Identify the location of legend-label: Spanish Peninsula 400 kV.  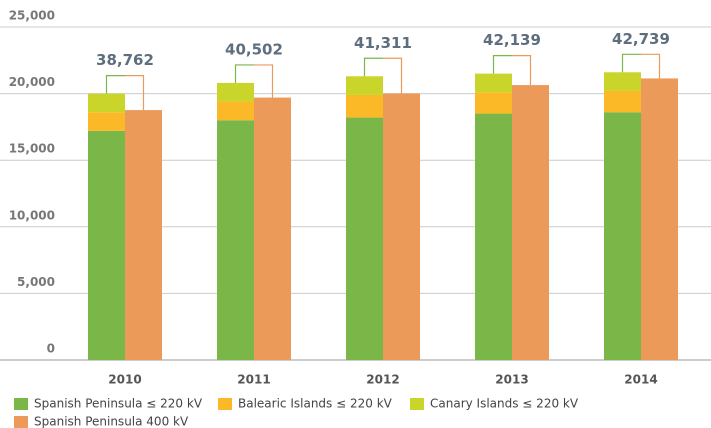
(111, 421).